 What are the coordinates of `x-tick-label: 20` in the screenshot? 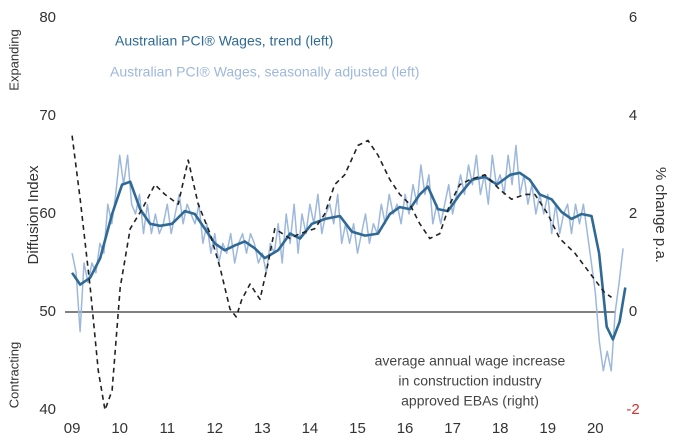 It's located at (595, 428).